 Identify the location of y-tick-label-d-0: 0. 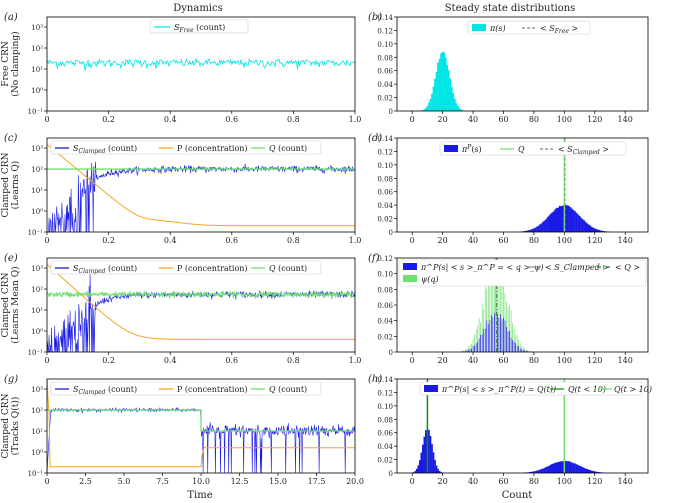
(391, 233).